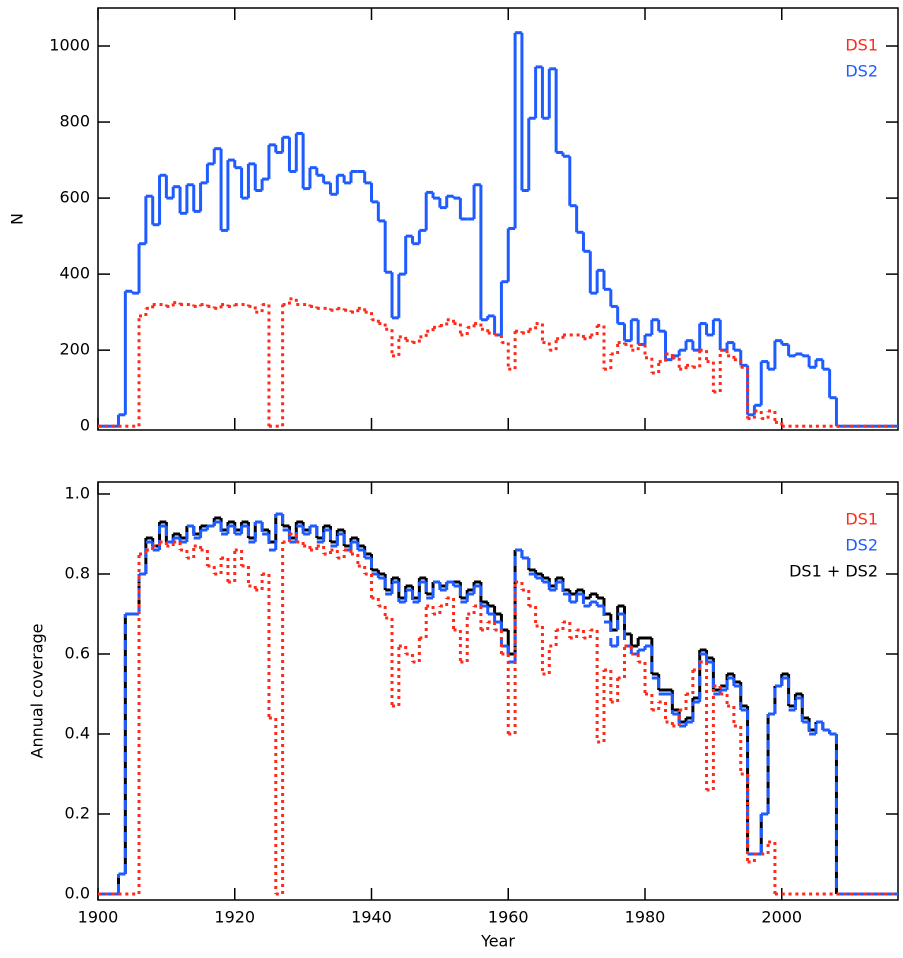  What do you see at coordinates (371, 917) in the screenshot?
I see `x-tick-label: 1940` at bounding box center [371, 917].